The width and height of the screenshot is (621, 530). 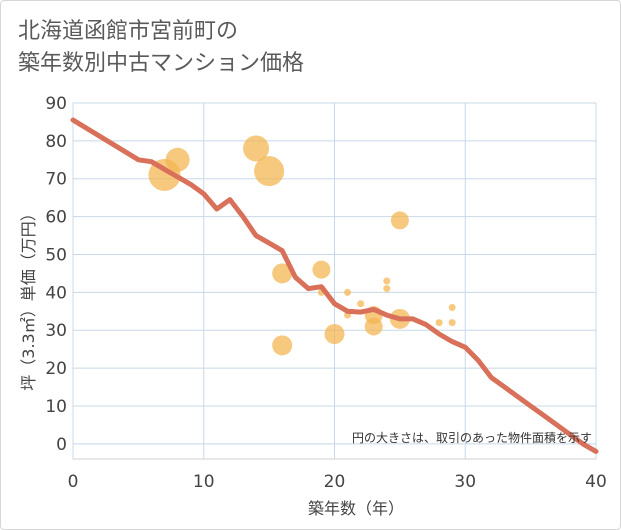 What do you see at coordinates (56, 369) in the screenshot?
I see `y-tick-label: 20` at bounding box center [56, 369].